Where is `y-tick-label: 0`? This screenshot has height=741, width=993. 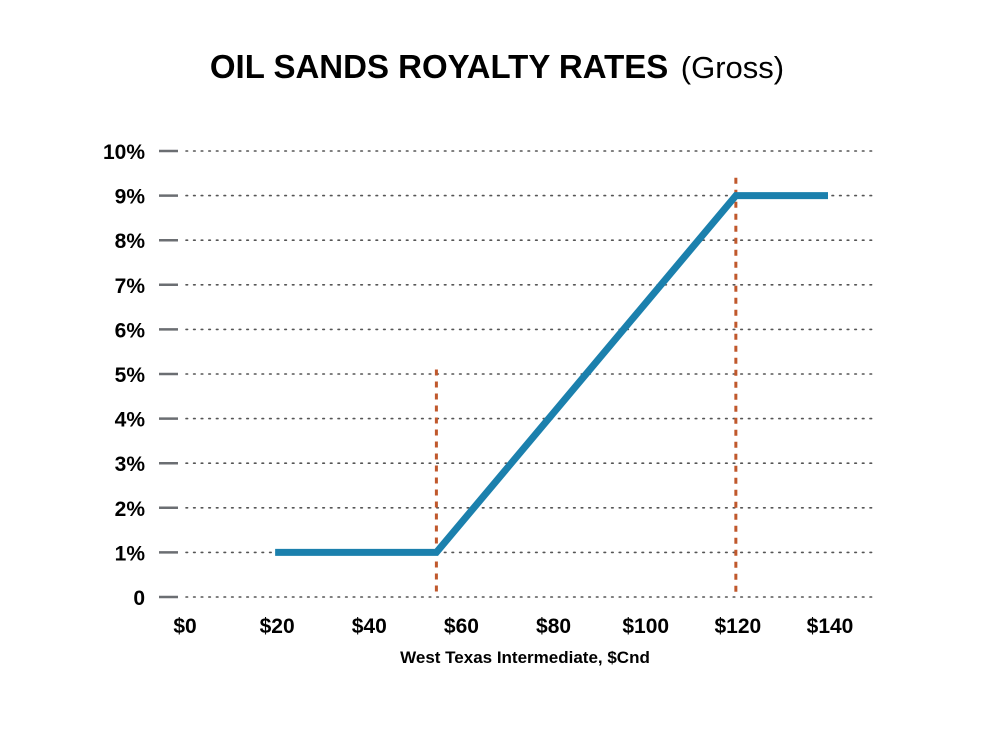
y-tick-label: 0 is located at coordinates (139, 598).